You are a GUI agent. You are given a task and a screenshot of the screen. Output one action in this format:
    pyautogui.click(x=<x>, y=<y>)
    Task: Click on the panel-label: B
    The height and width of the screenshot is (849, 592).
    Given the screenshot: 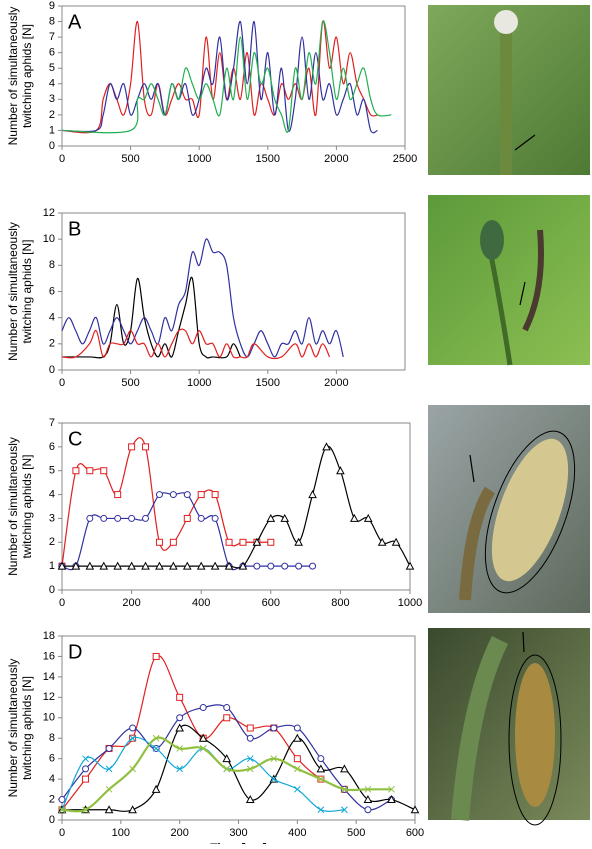 What is the action you would take?
    pyautogui.click(x=74, y=229)
    